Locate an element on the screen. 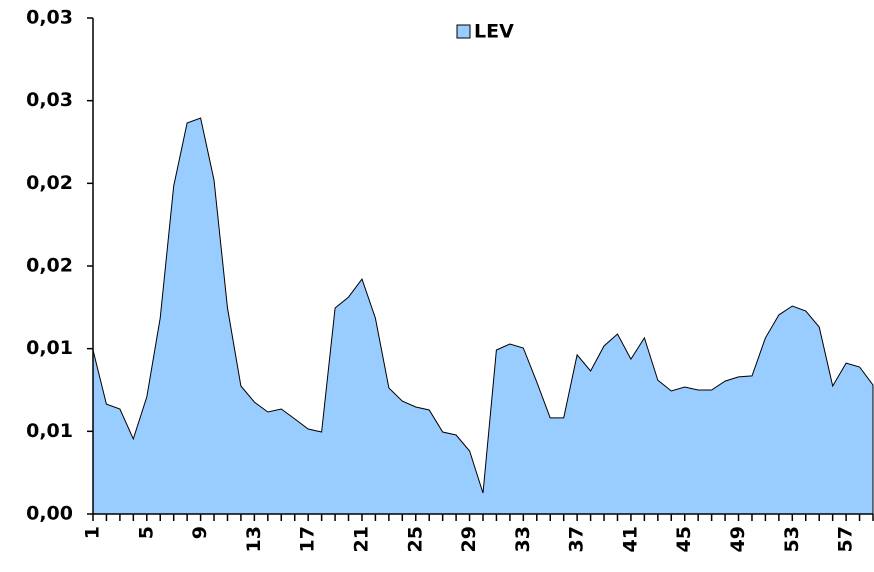 The width and height of the screenshot is (874, 572). y-tick-label: 0,00 is located at coordinates (49, 514).